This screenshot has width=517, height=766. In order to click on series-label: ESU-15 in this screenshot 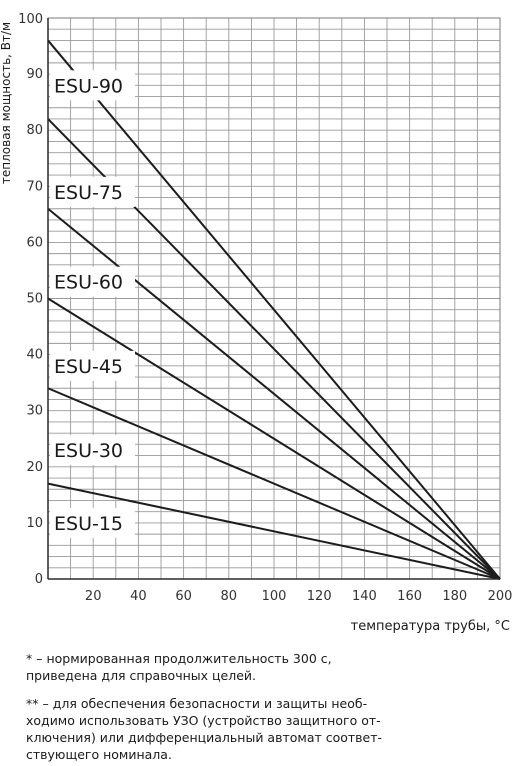, I will do `click(88, 524)`.